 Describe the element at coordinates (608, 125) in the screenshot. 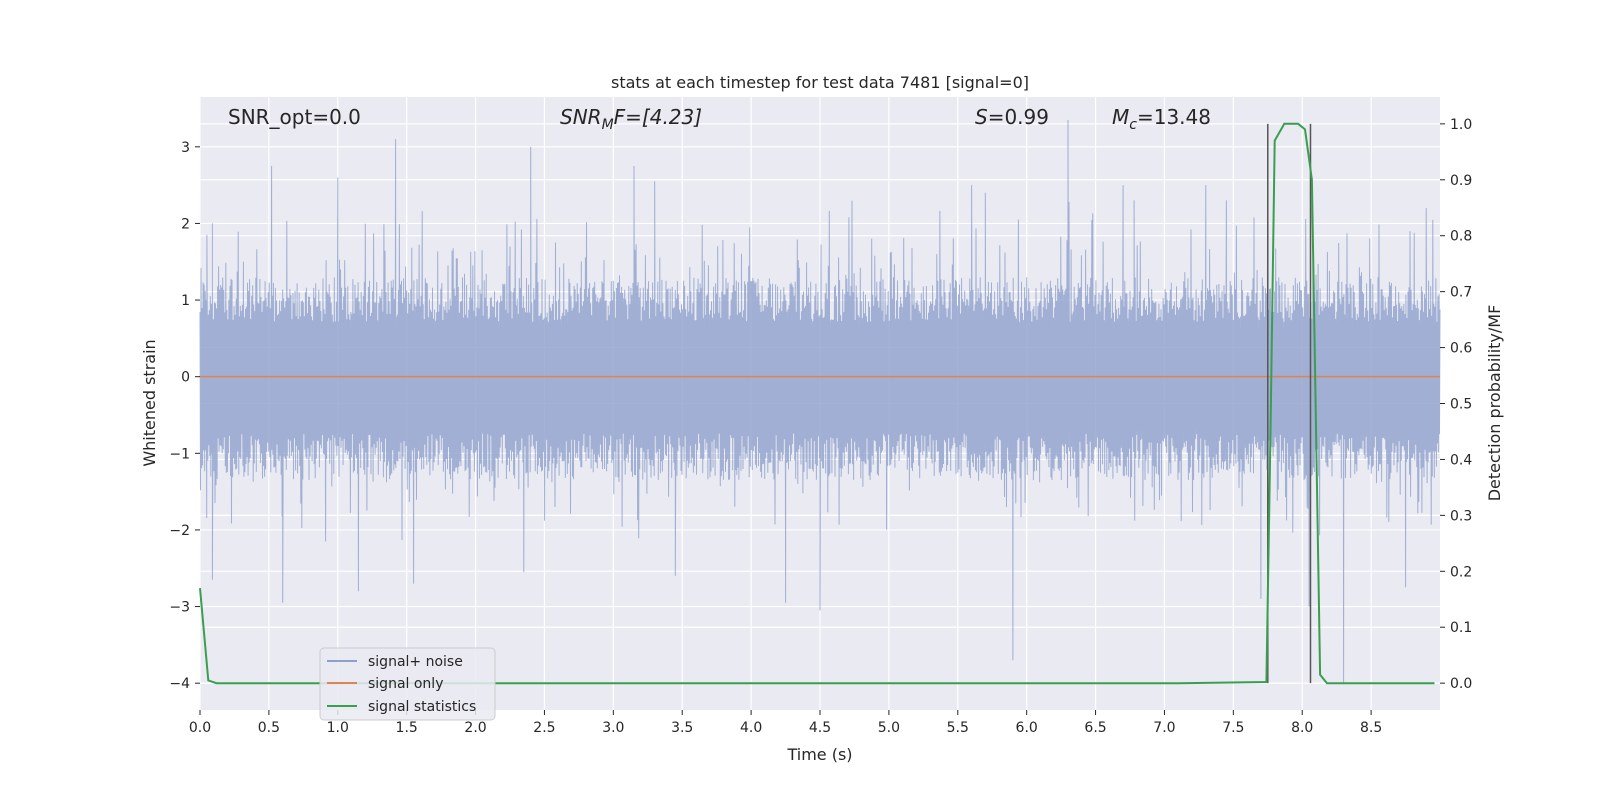

I see `snr-mf-subscript: M` at that location.